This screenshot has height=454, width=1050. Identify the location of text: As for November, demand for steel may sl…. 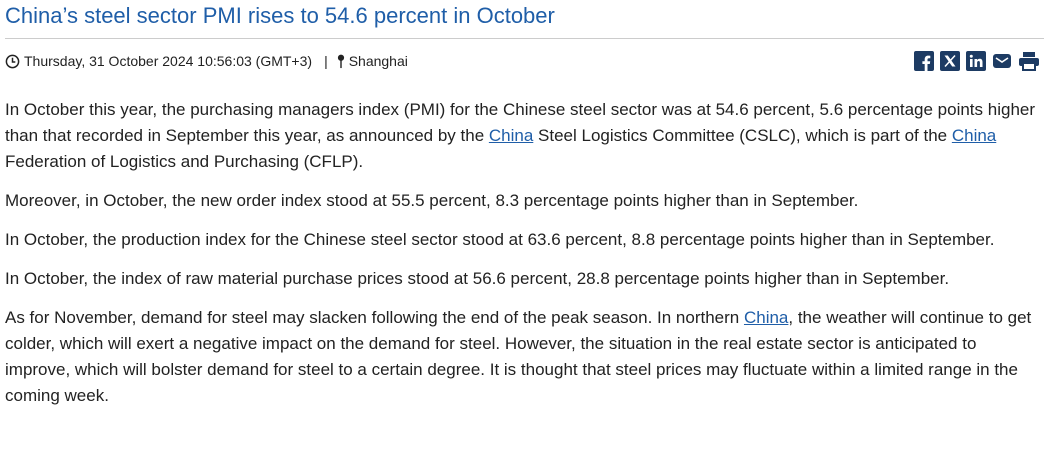
(374, 317).